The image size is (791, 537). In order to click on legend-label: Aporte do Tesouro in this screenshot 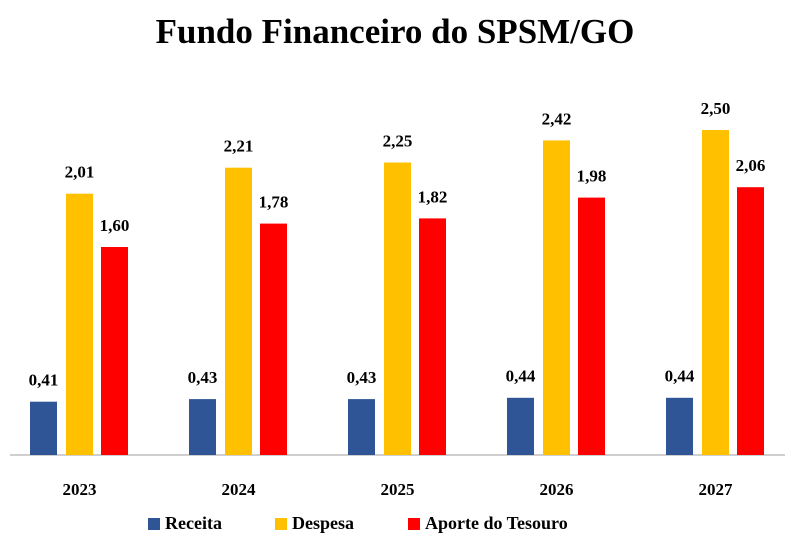, I will do `click(496, 523)`.